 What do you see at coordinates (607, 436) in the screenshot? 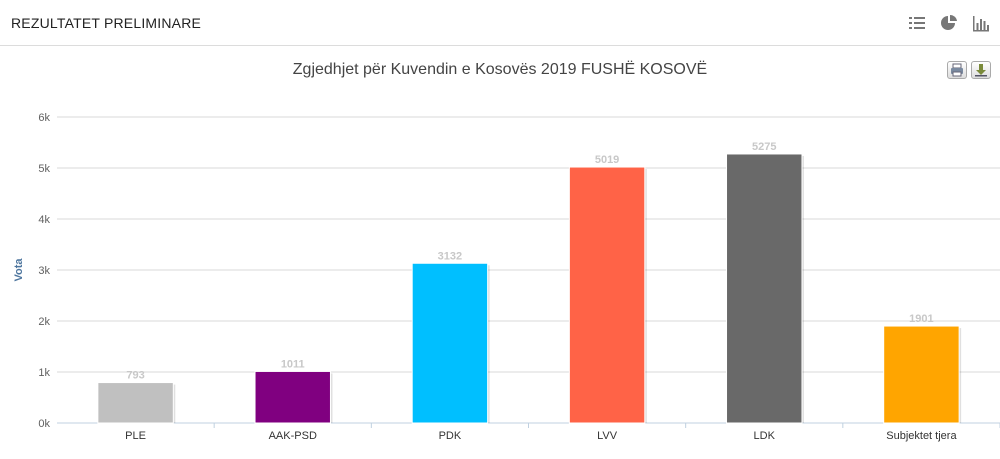
I see `x-tick-label: LVV` at bounding box center [607, 436].